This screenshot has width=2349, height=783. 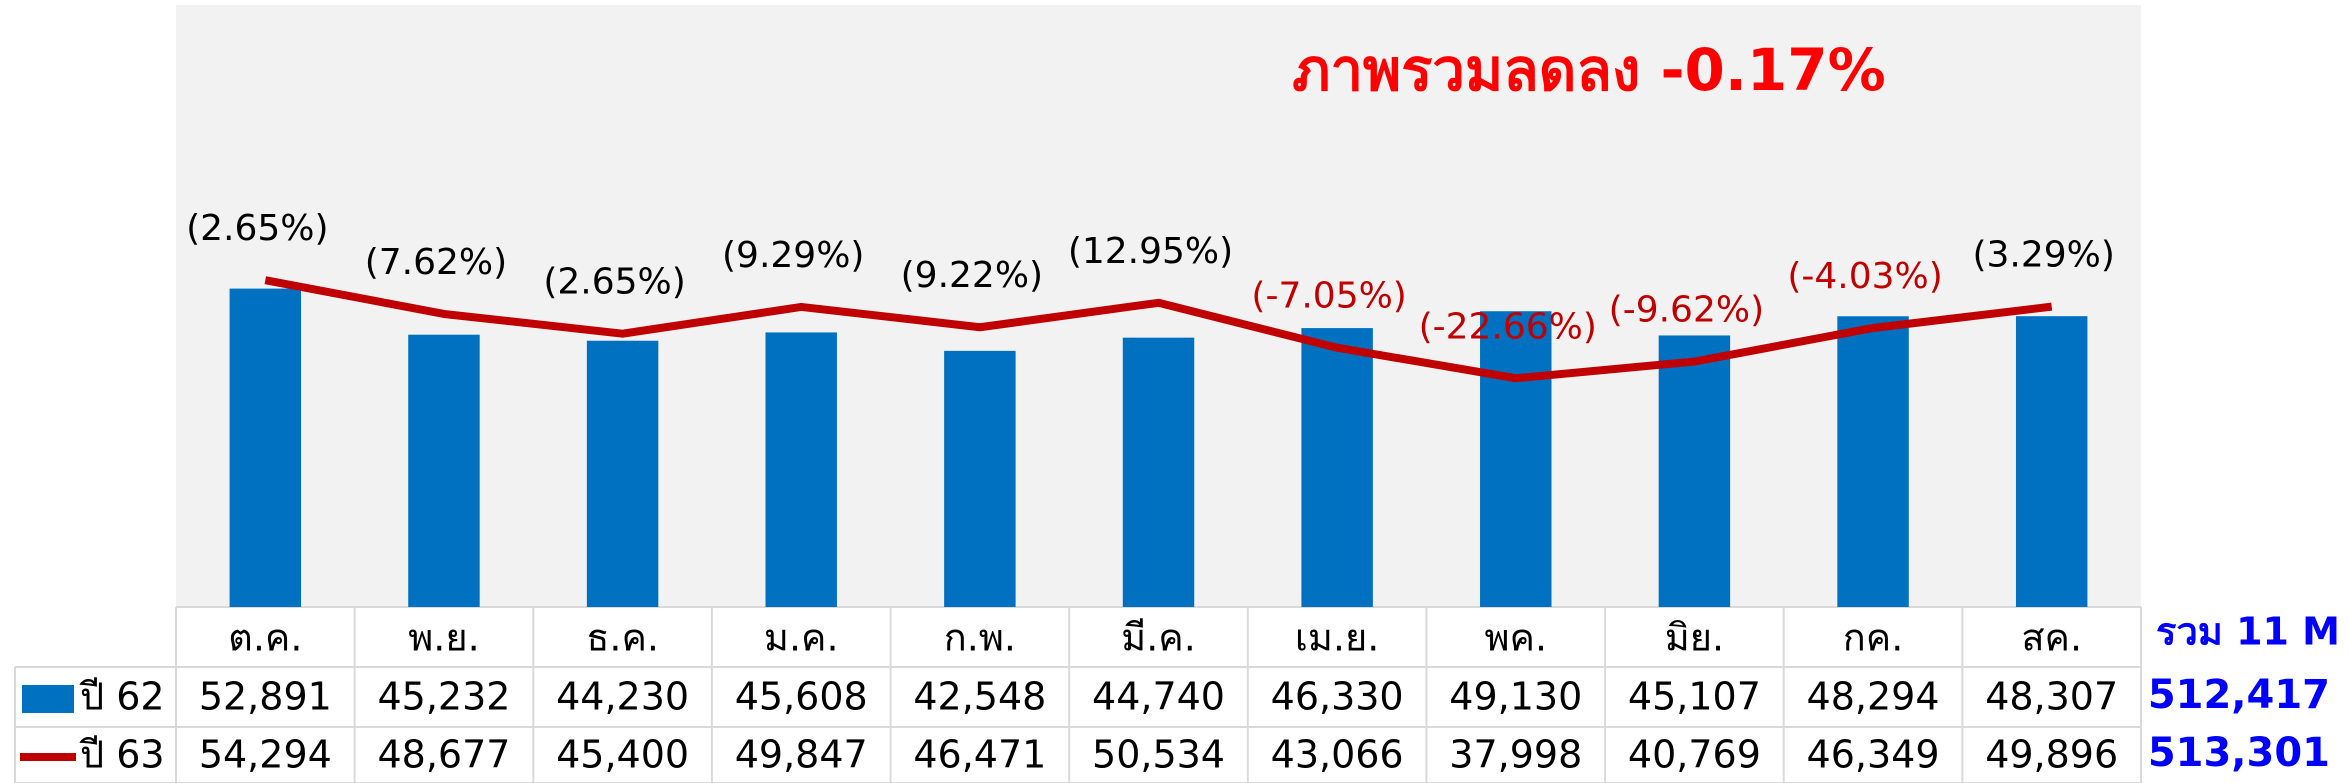 What do you see at coordinates (1158, 755) in the screenshot?
I see `table-value: 50,534` at bounding box center [1158, 755].